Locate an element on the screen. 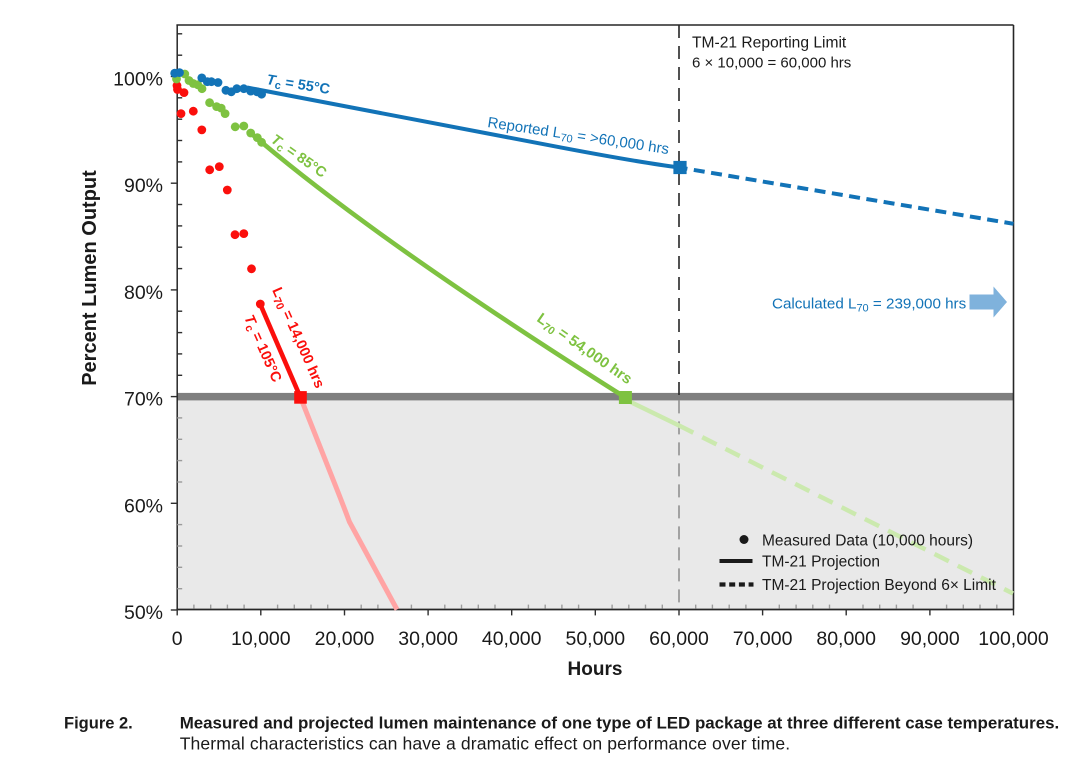 This screenshot has width=1090, height=773. svg-text: Measured Data (10,000 hours) is located at coordinates (867, 541).